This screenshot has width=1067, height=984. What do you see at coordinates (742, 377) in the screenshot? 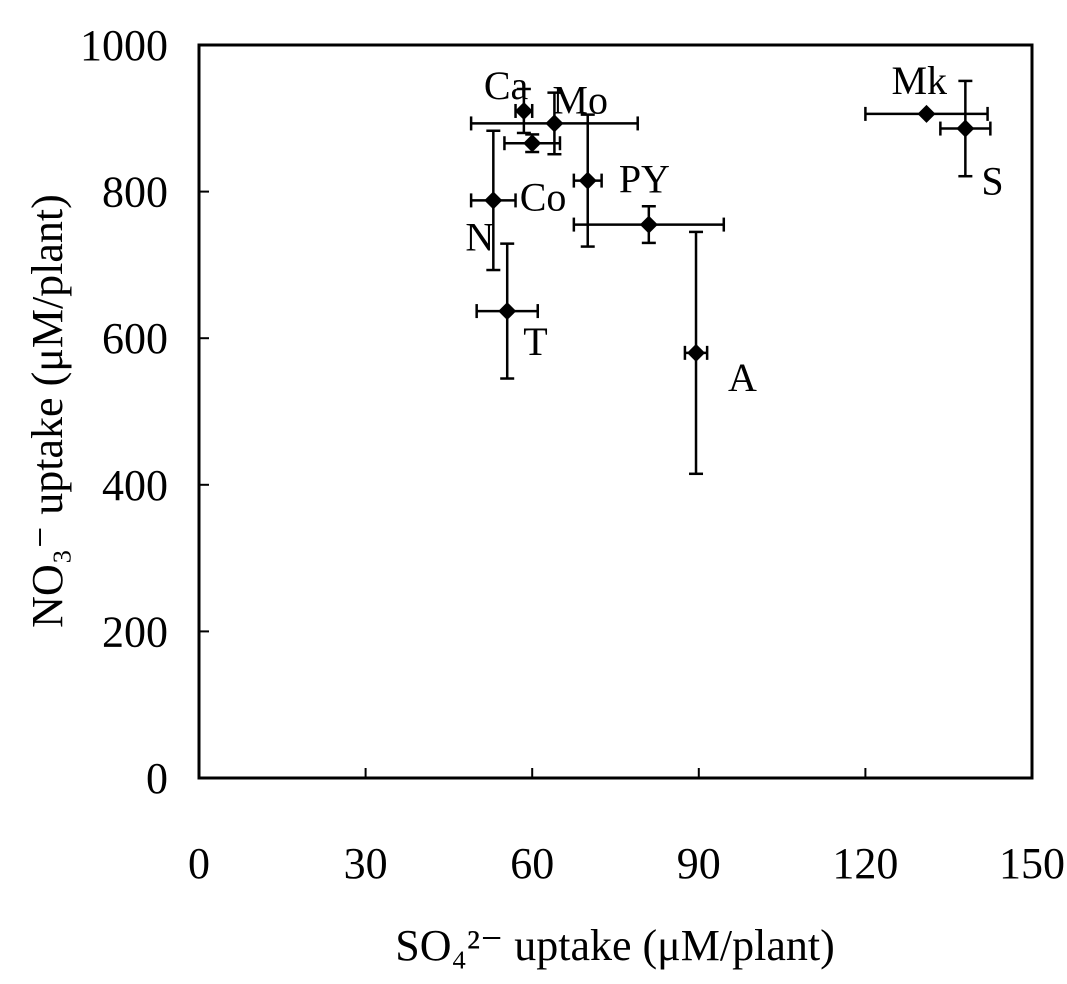
I see `point-label: A` at bounding box center [742, 377].